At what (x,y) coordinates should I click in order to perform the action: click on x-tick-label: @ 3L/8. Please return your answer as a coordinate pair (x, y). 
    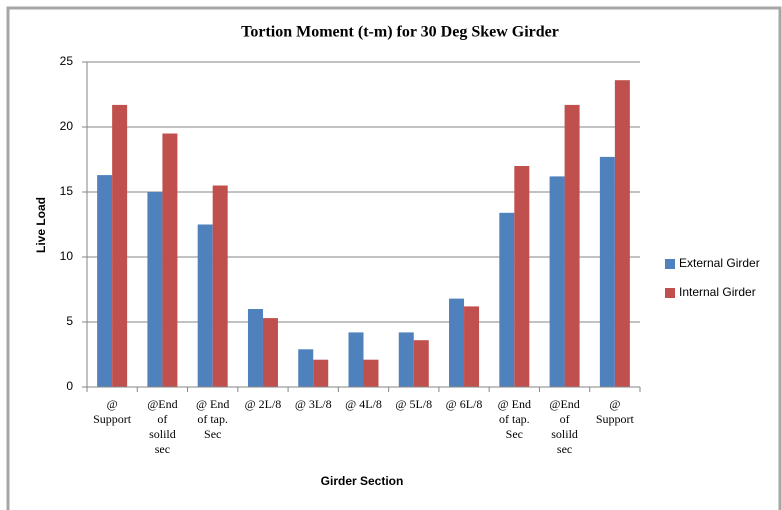
    Looking at the image, I should click on (313, 404).